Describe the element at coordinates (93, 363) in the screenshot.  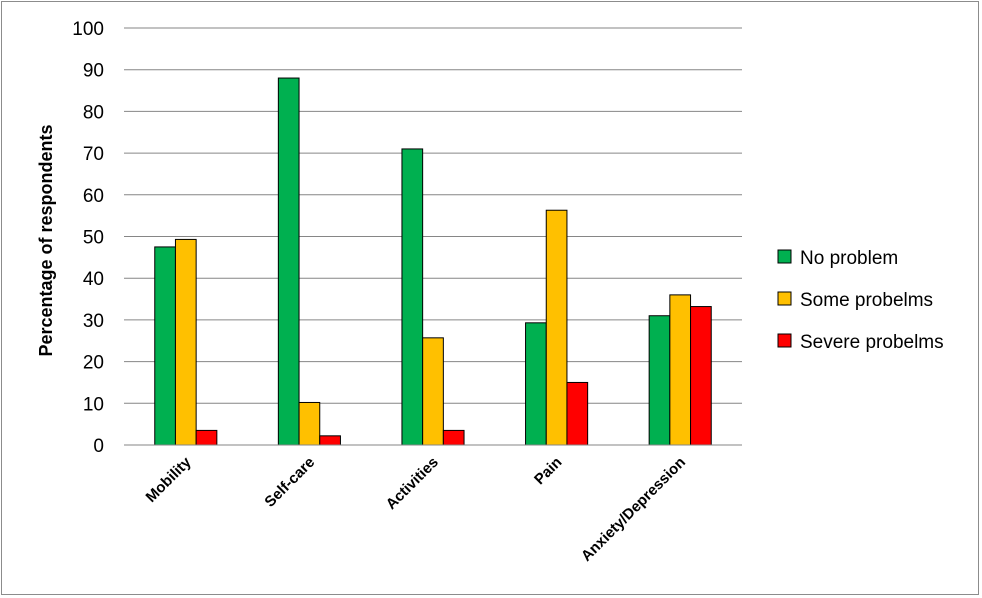
I see `y-tick-label: 20` at that location.